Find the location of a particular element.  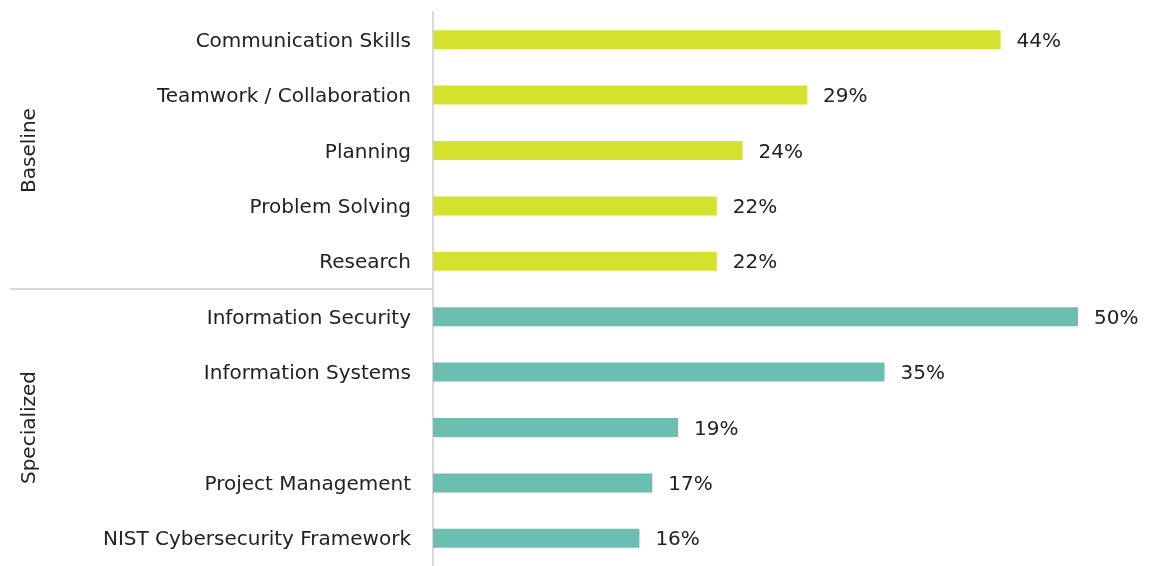

y-tick-label: Teamwork / Collaboration is located at coordinates (283, 95).